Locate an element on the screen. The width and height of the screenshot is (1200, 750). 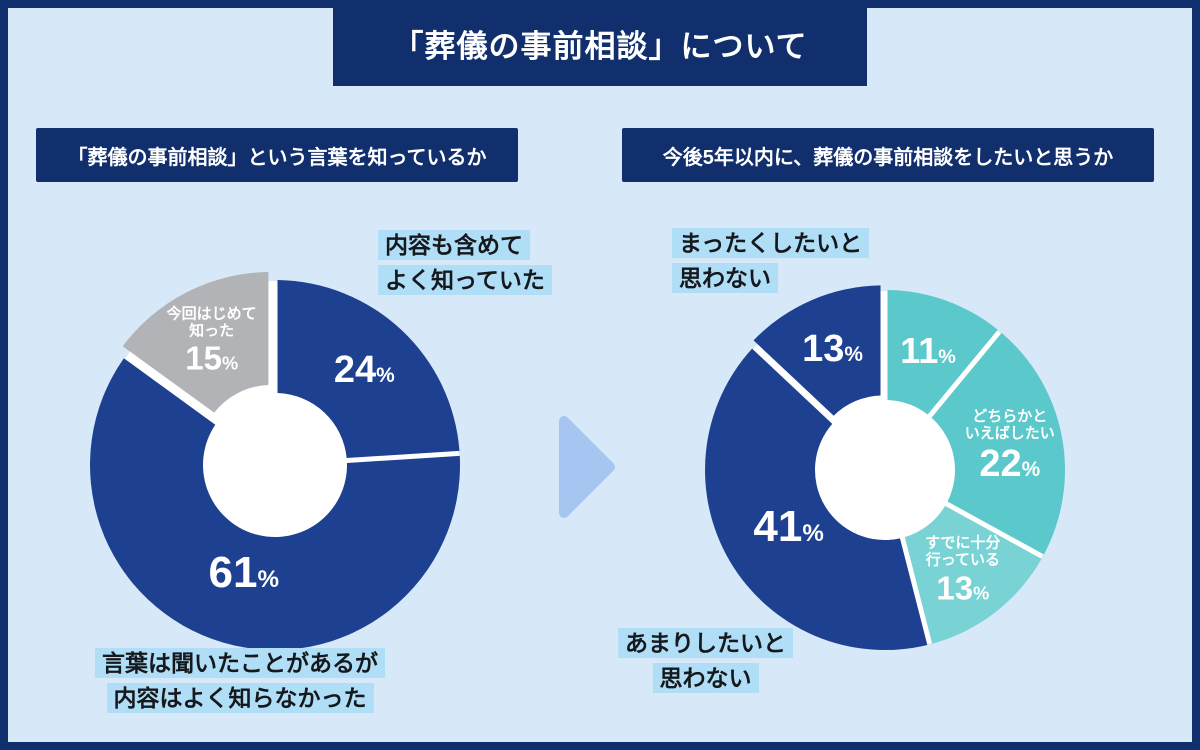
slice-percent: 41% is located at coordinates (788, 526).